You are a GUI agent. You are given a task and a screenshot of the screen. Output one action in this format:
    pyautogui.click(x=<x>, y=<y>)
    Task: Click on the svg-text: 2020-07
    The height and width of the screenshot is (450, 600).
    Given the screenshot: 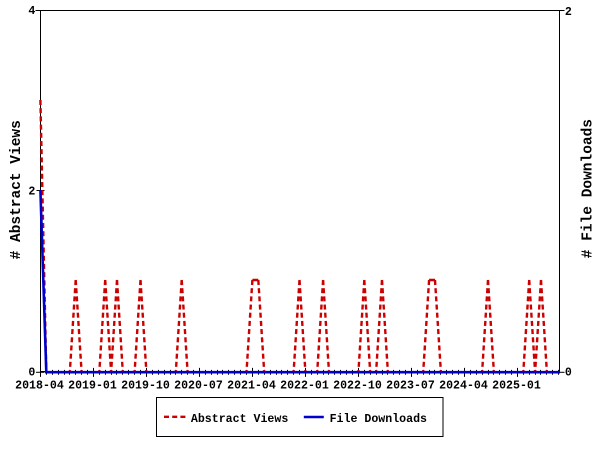 What is the action you would take?
    pyautogui.click(x=198, y=385)
    